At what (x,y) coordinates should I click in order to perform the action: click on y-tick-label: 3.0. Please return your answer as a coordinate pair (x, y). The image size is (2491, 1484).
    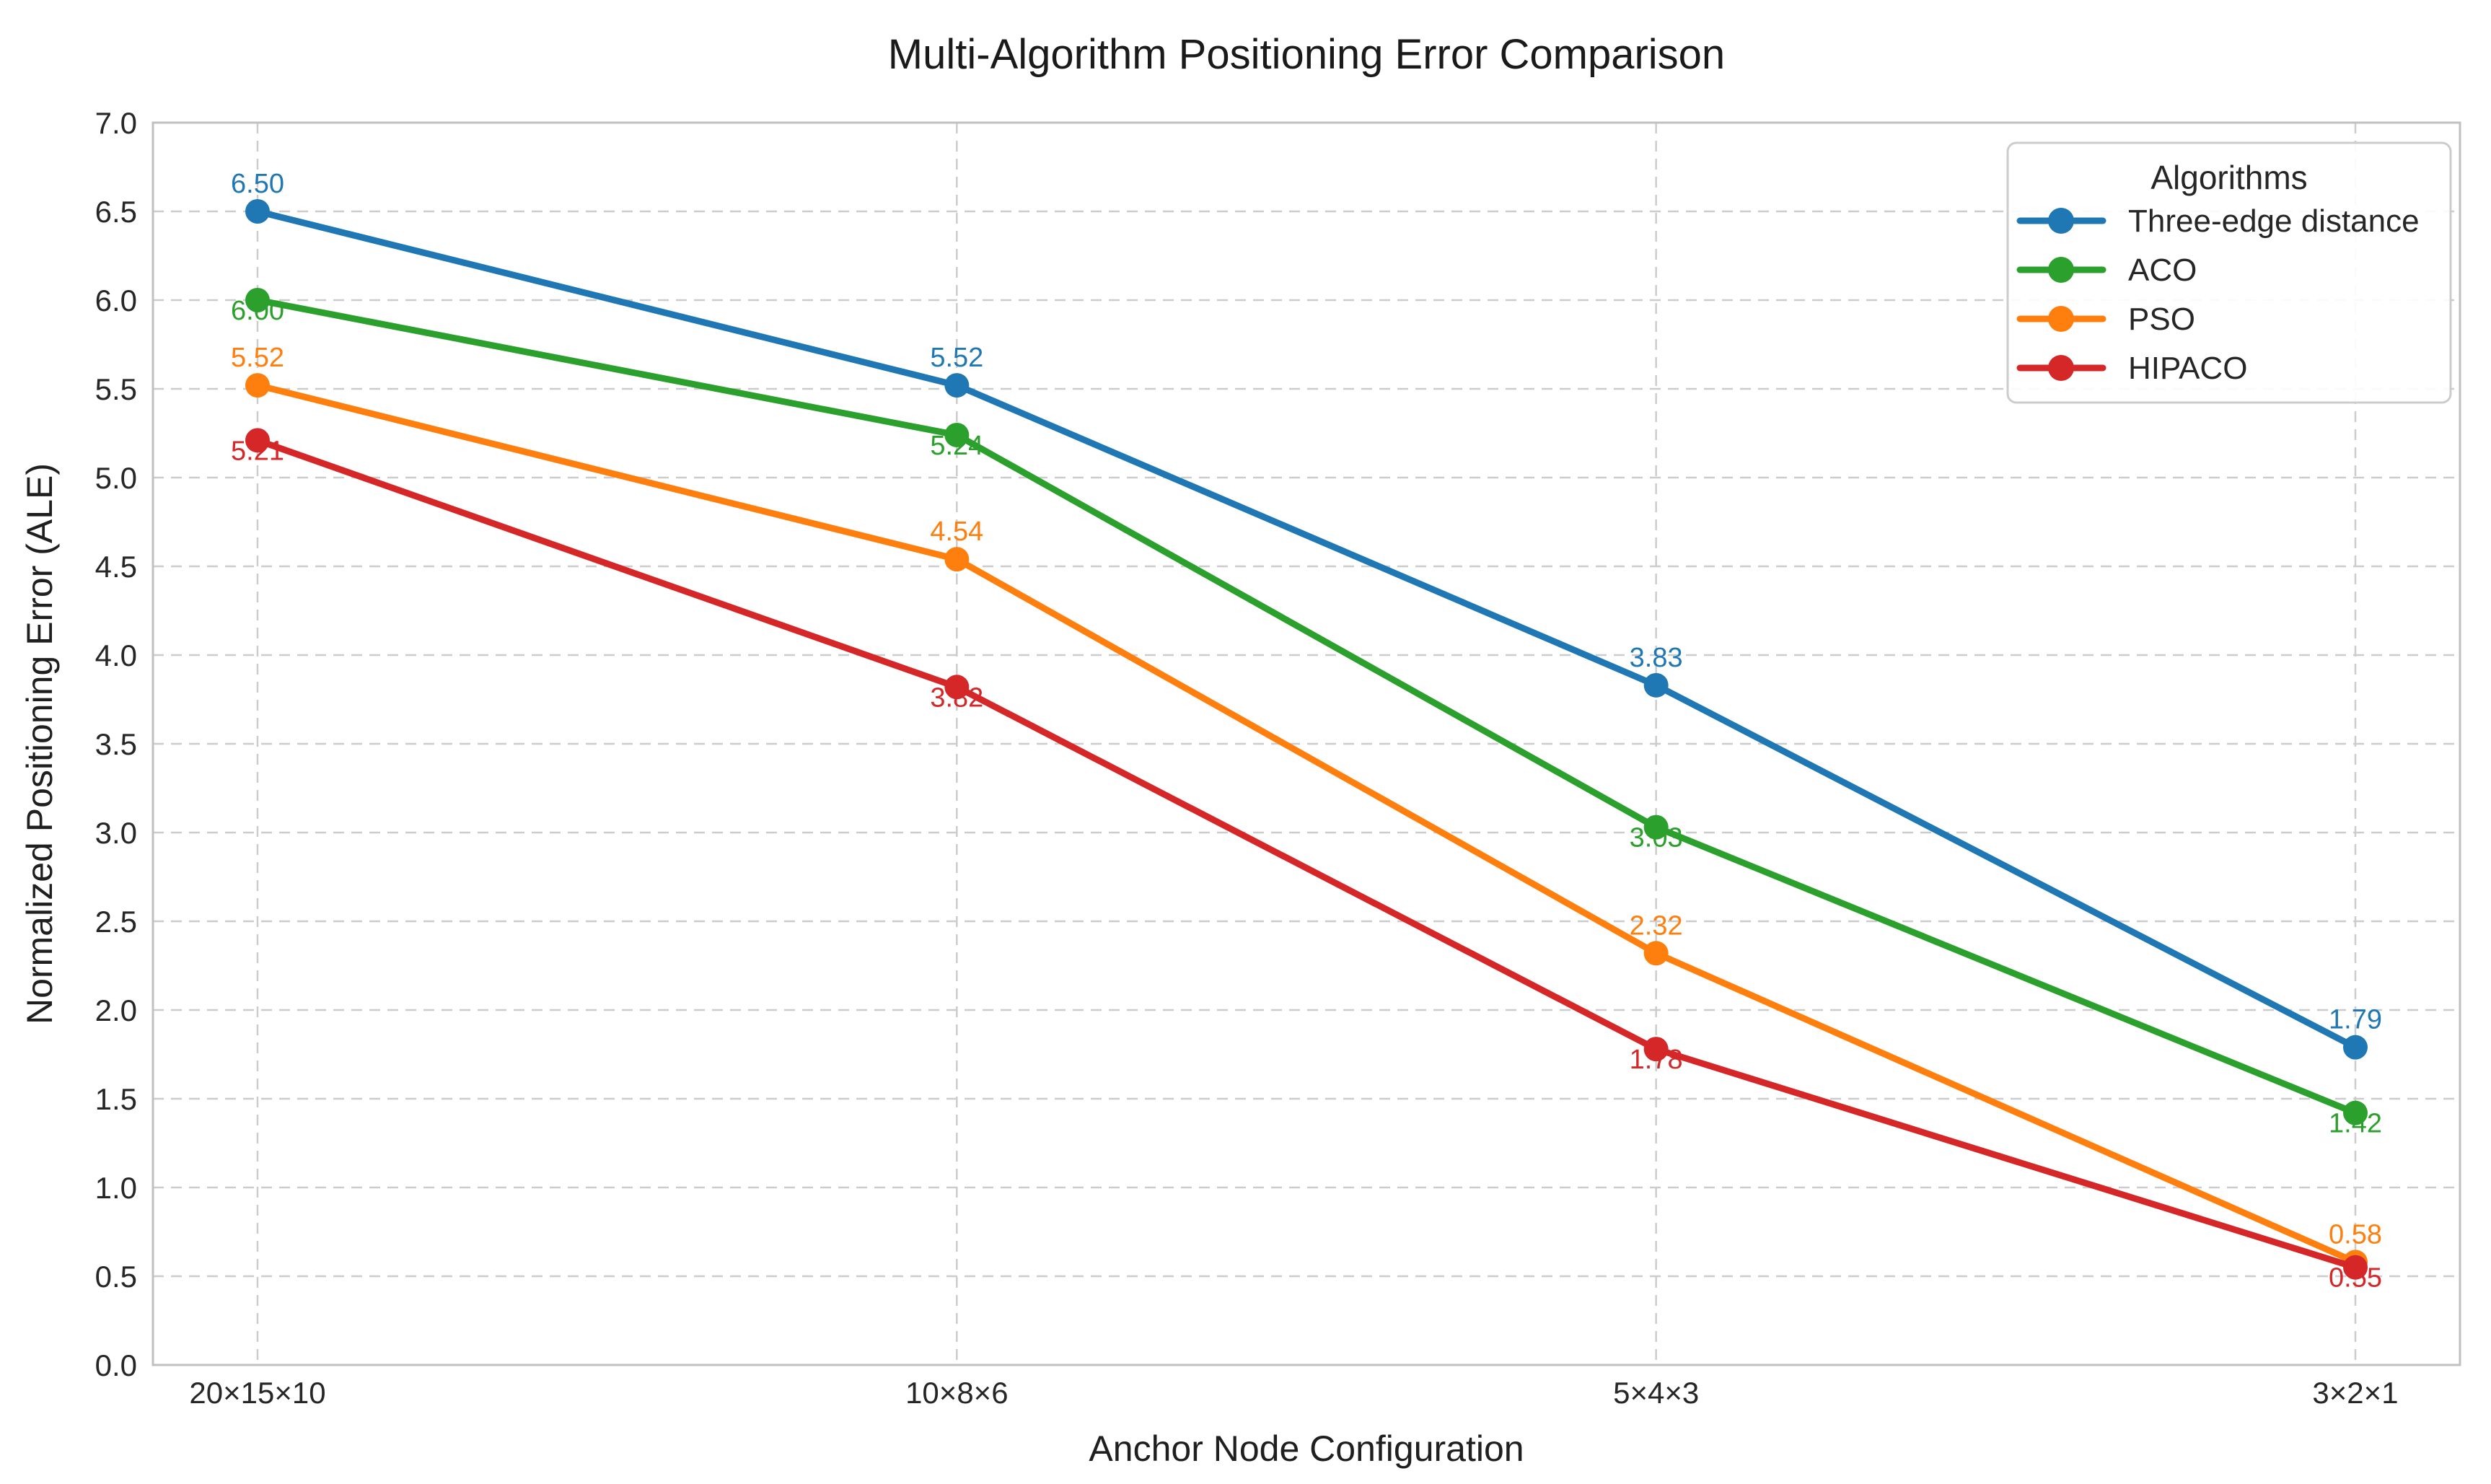
    Looking at the image, I should click on (116, 833).